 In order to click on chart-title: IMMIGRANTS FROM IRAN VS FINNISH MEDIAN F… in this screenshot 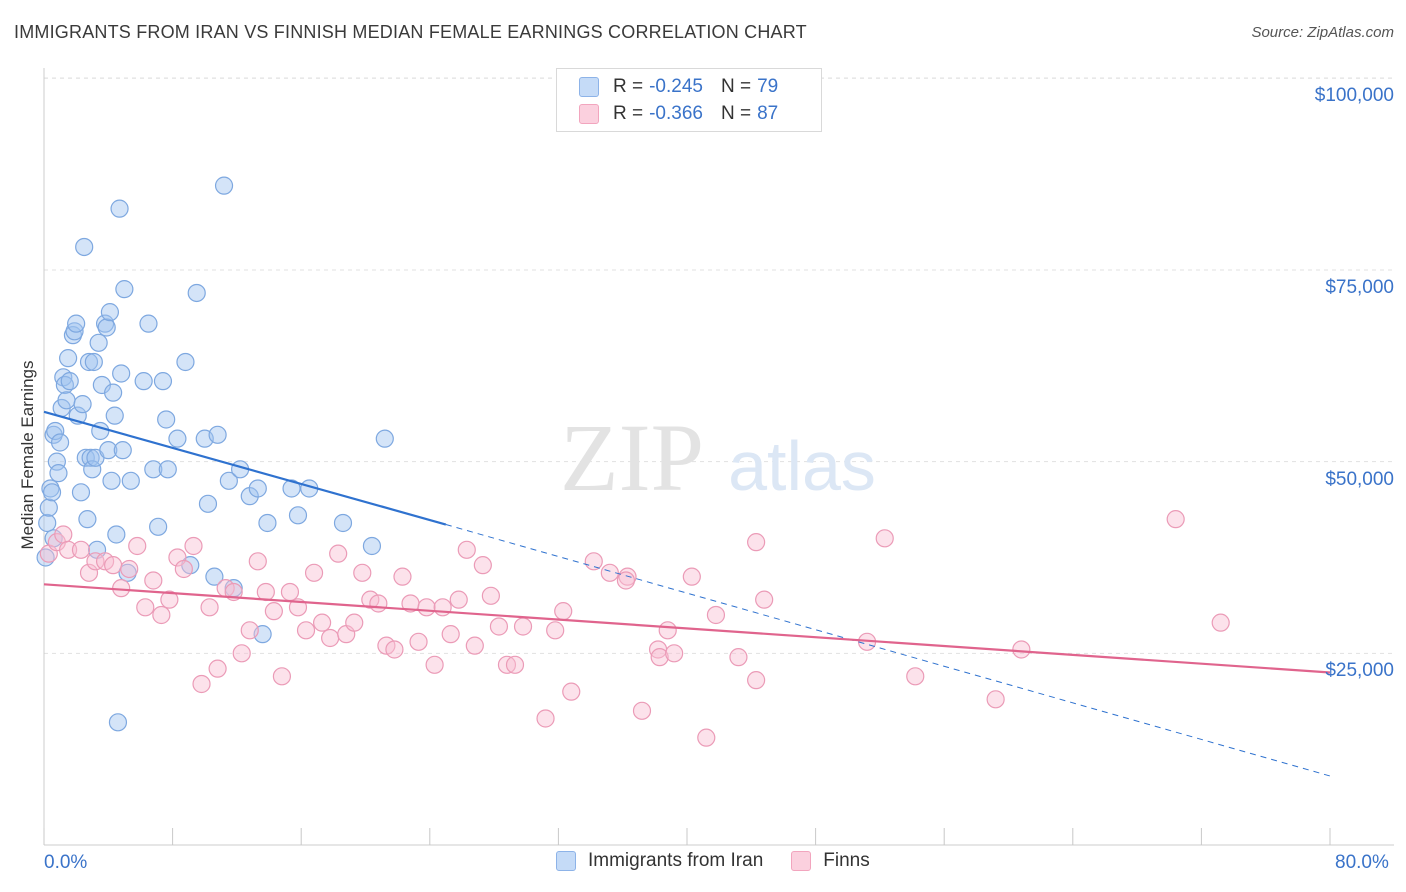, I will do `click(410, 32)`.